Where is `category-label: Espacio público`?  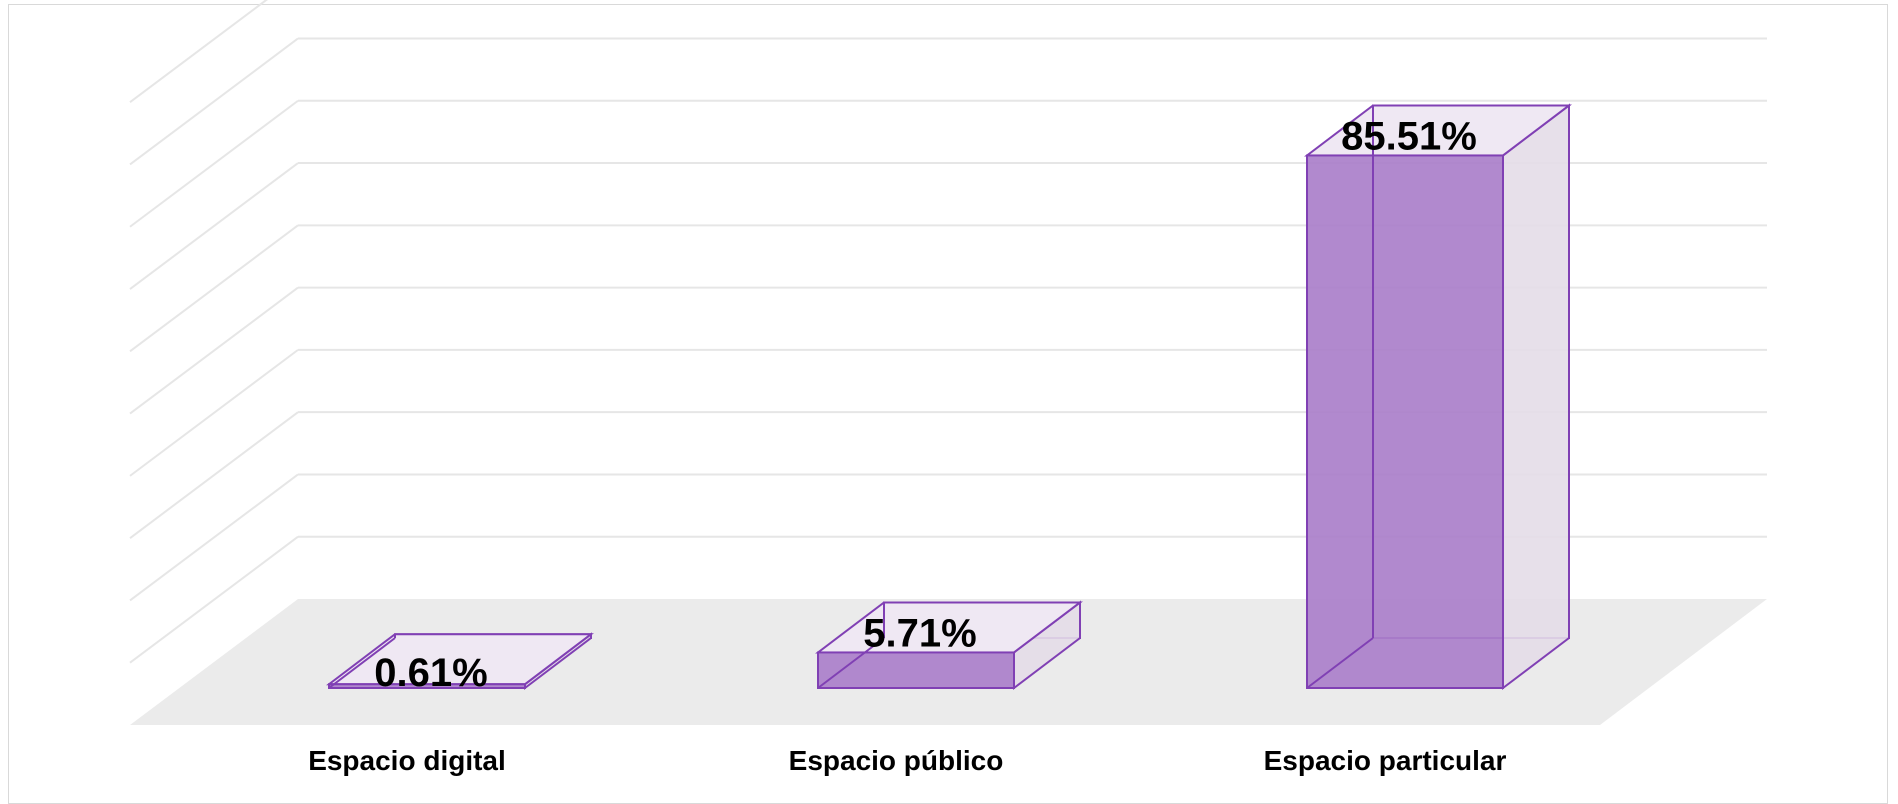
category-label: Espacio público is located at coordinates (896, 760).